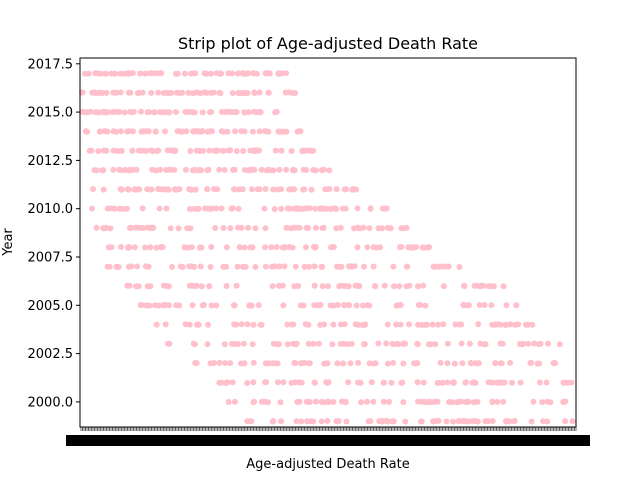  I want to click on x-tick-labels-overlapping, so click(328, 440).